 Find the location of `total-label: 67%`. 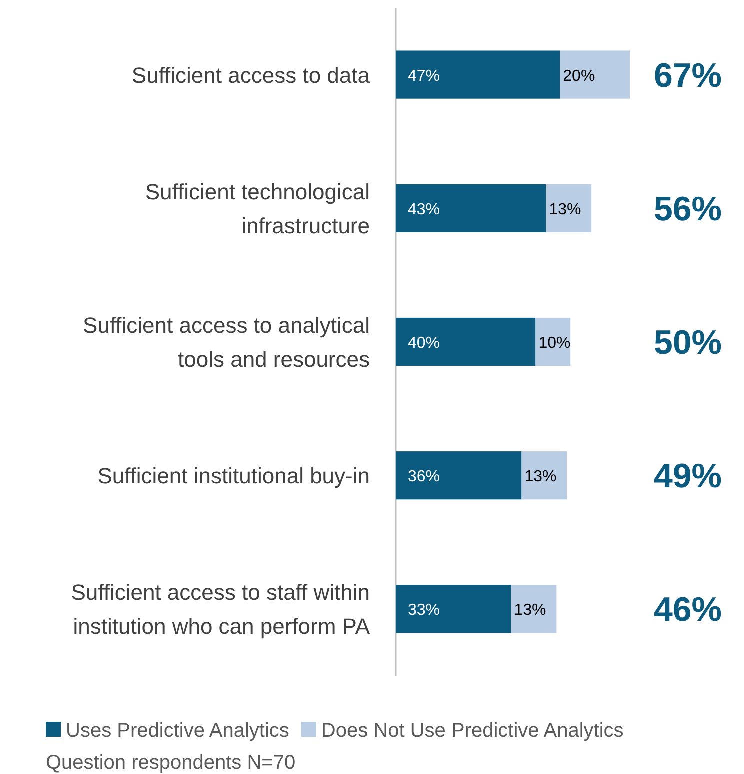

total-label: 67% is located at coordinates (688, 75).